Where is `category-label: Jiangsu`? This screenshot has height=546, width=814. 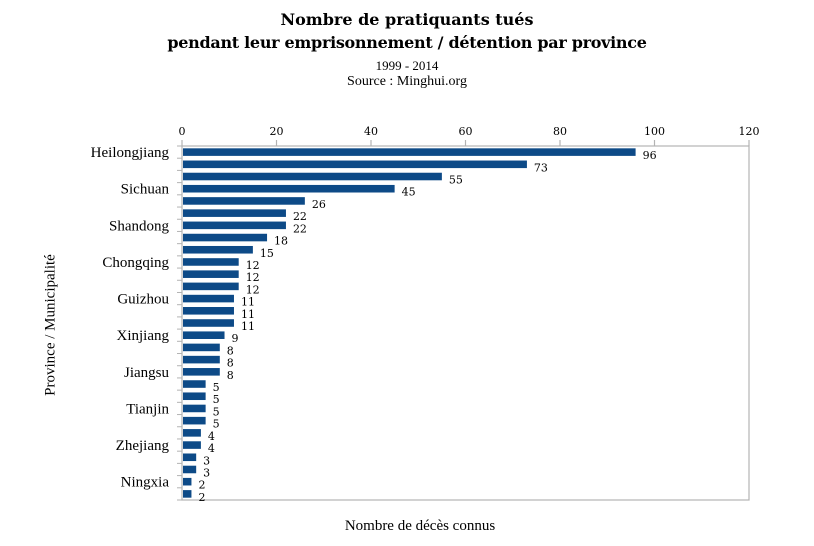
category-label: Jiangsu is located at coordinates (147, 373).